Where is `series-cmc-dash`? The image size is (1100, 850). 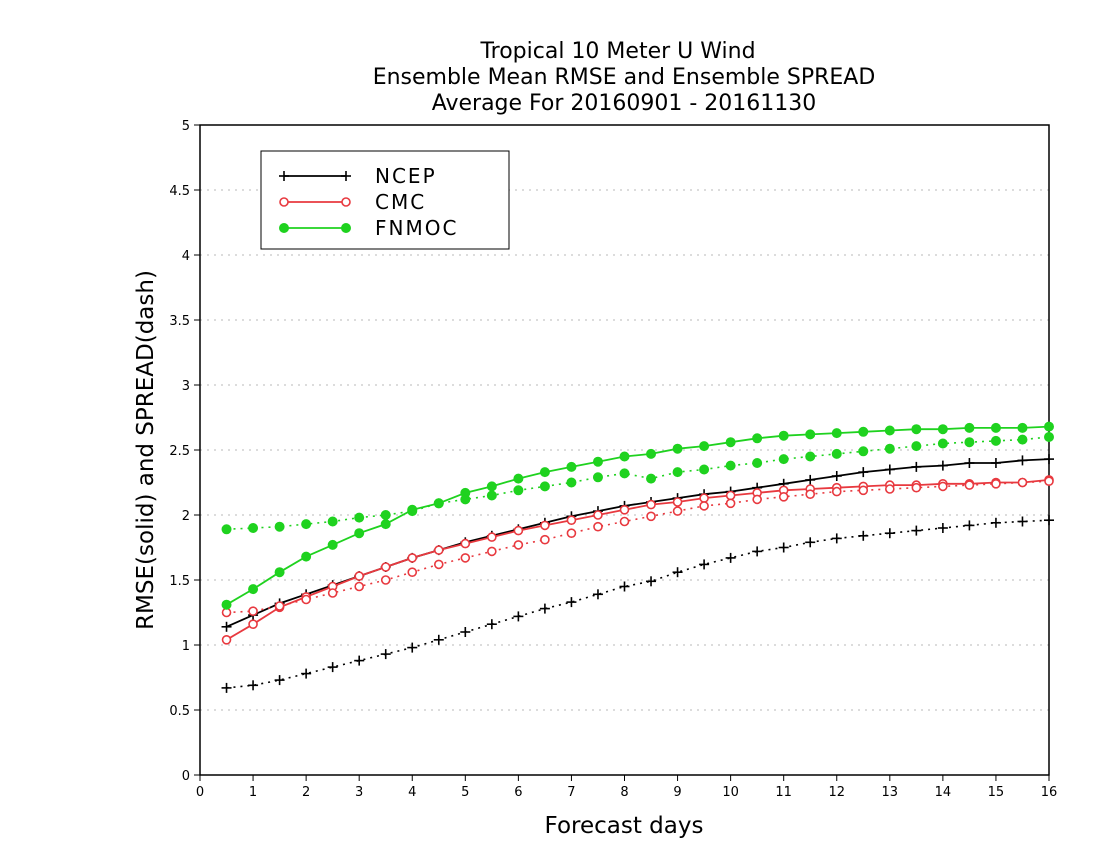 series-cmc-dash is located at coordinates (637, 547).